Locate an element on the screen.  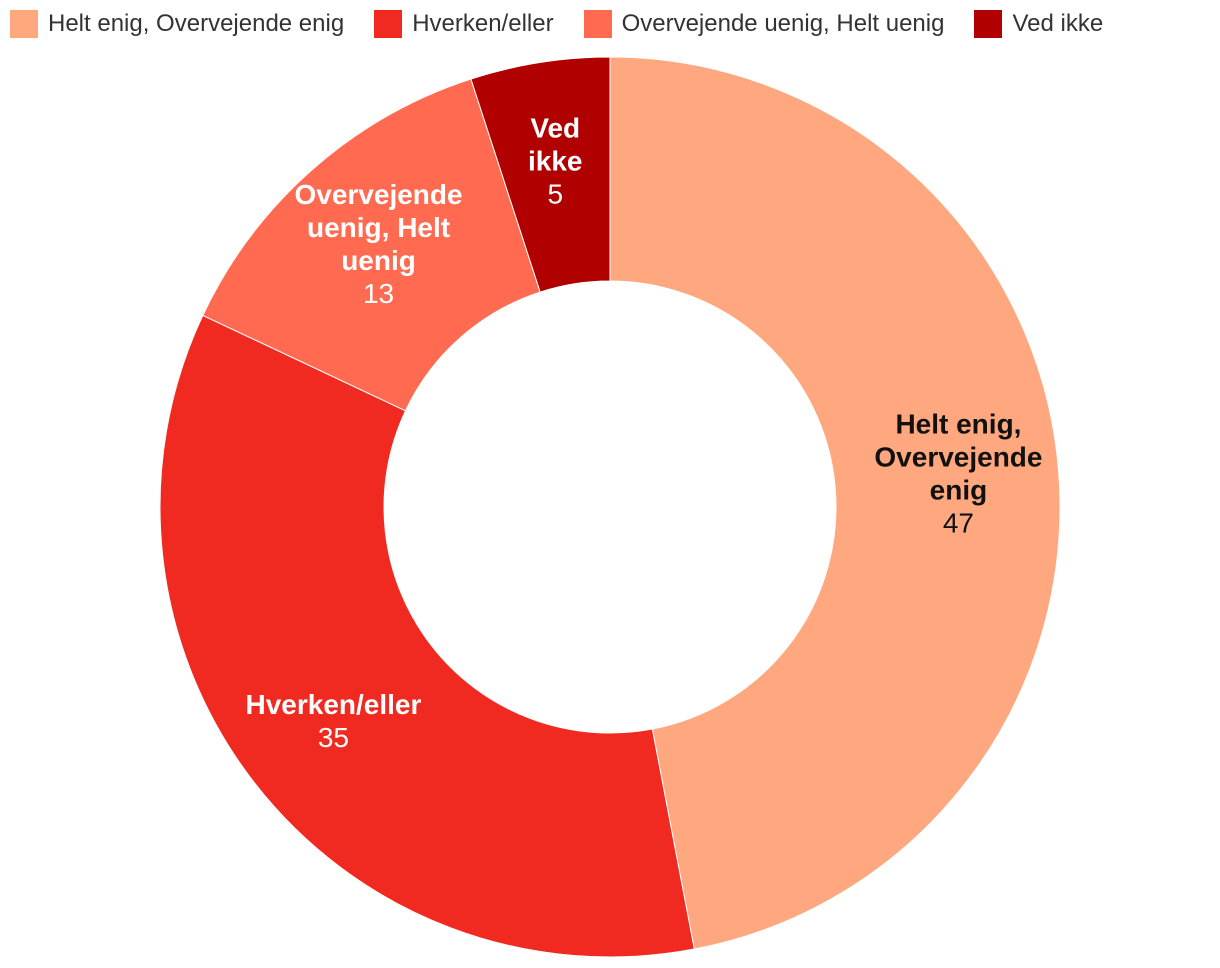
legend-swatch-disagree is located at coordinates (597, 24).